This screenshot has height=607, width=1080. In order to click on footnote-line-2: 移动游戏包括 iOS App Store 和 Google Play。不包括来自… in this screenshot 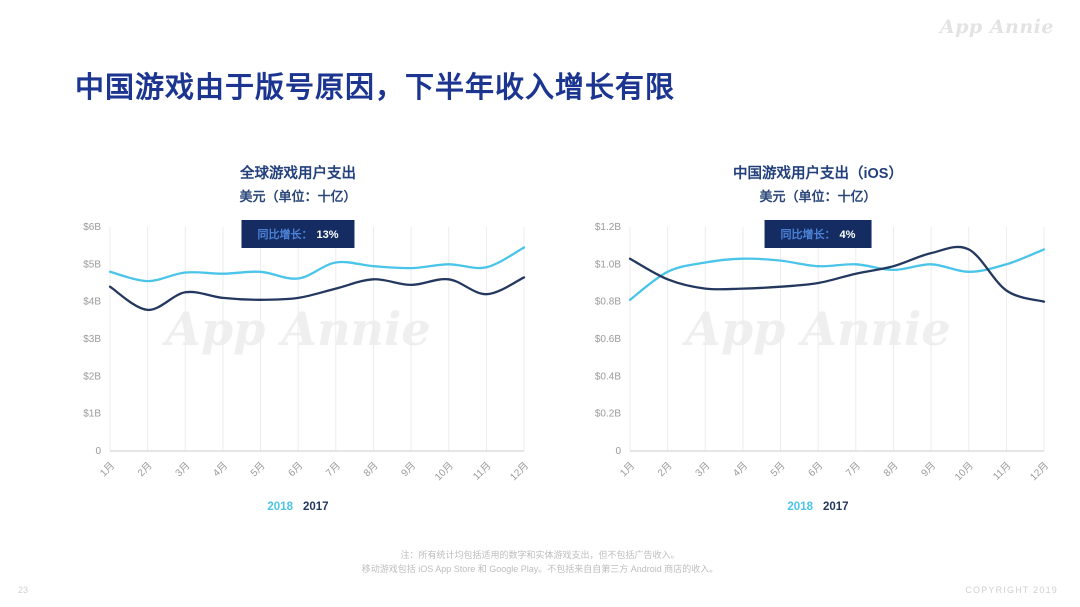, I will do `click(540, 569)`.